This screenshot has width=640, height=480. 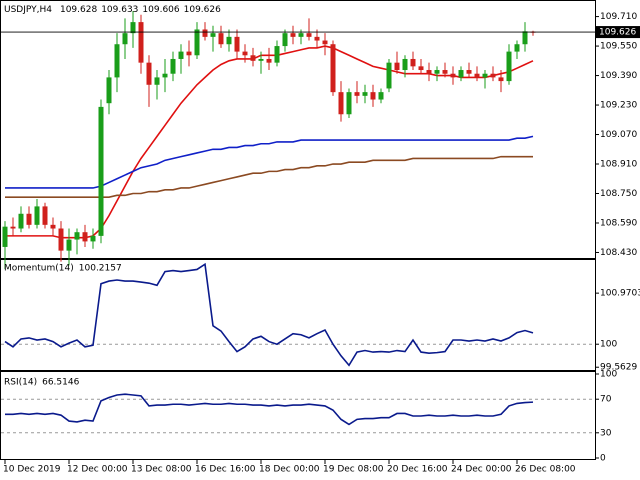 What do you see at coordinates (620, 294) in the screenshot?
I see `y-tick-label: 100.9703` at bounding box center [620, 294].